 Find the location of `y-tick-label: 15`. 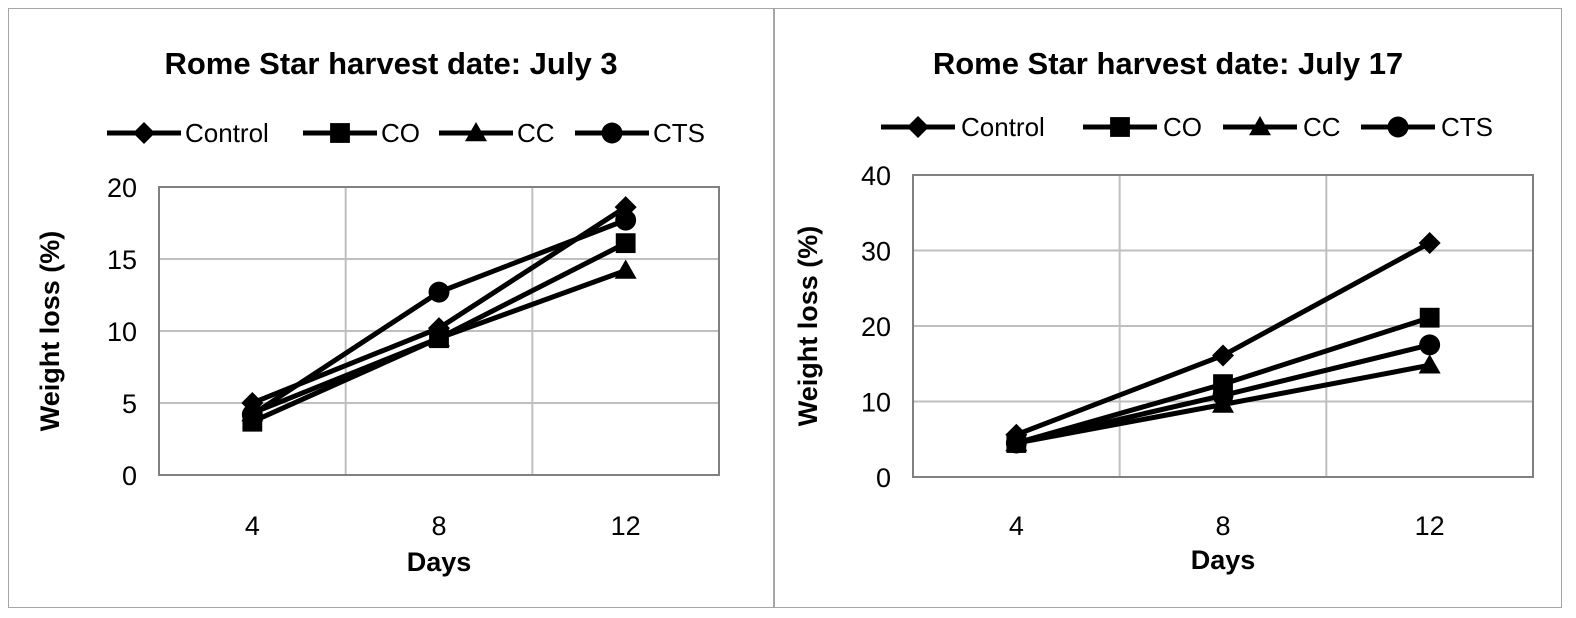

y-tick-label: 15 is located at coordinates (122, 260).